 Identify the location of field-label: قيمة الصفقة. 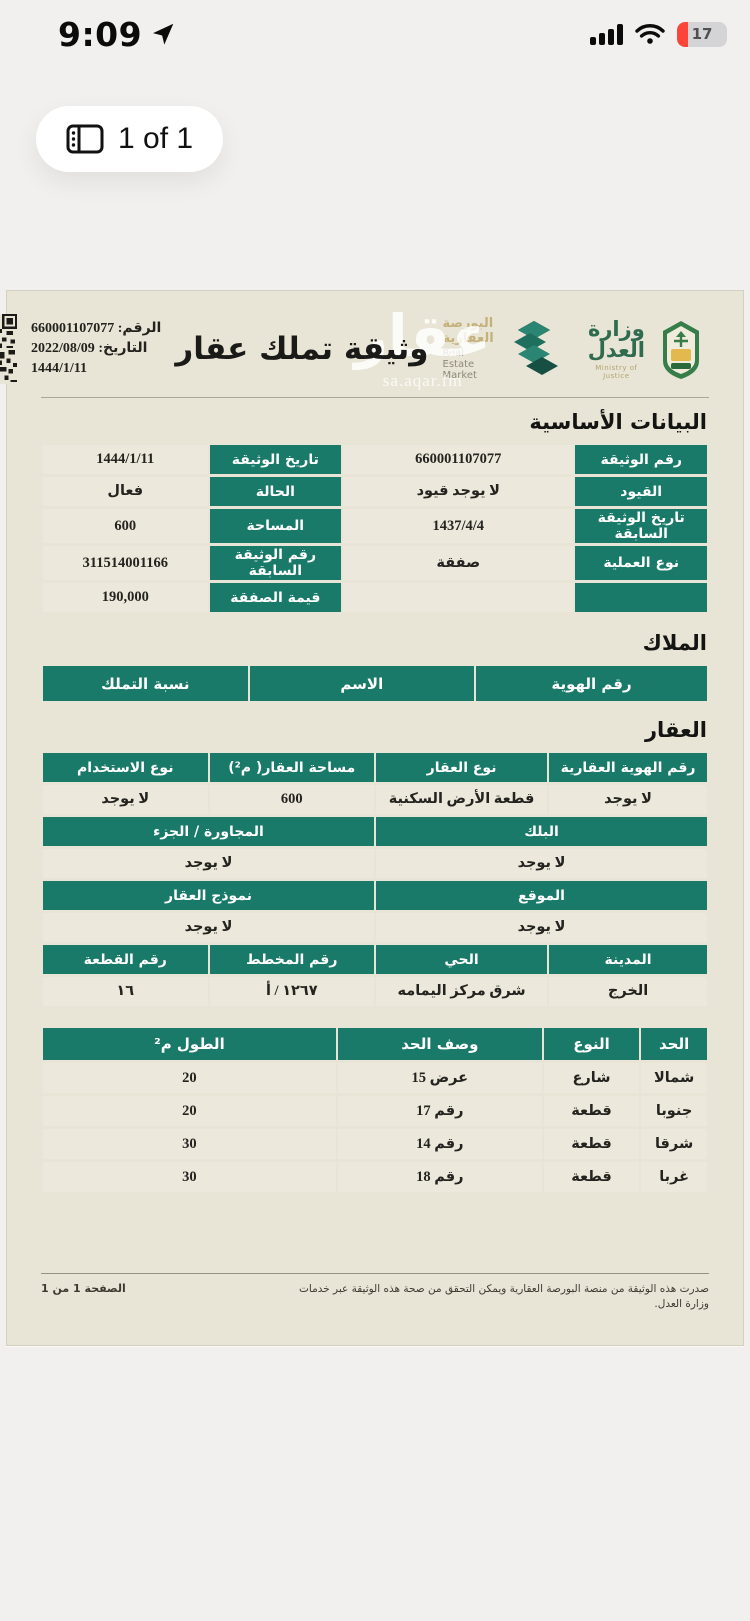
(275, 597).